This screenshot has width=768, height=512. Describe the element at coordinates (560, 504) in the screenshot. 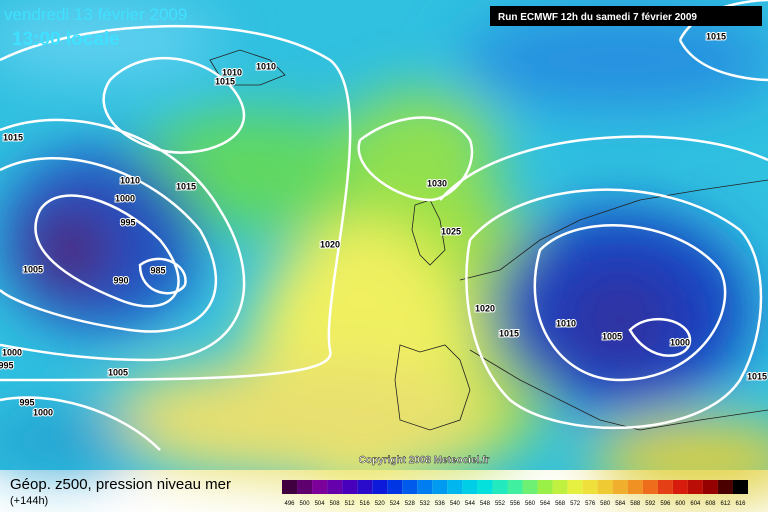

I see `colorbar-label: 568` at that location.